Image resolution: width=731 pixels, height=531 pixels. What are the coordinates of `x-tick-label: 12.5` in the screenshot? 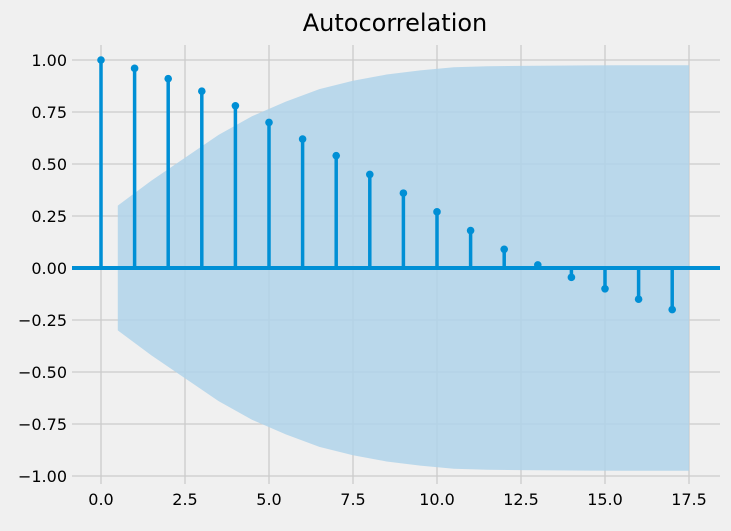 It's located at (521, 499).